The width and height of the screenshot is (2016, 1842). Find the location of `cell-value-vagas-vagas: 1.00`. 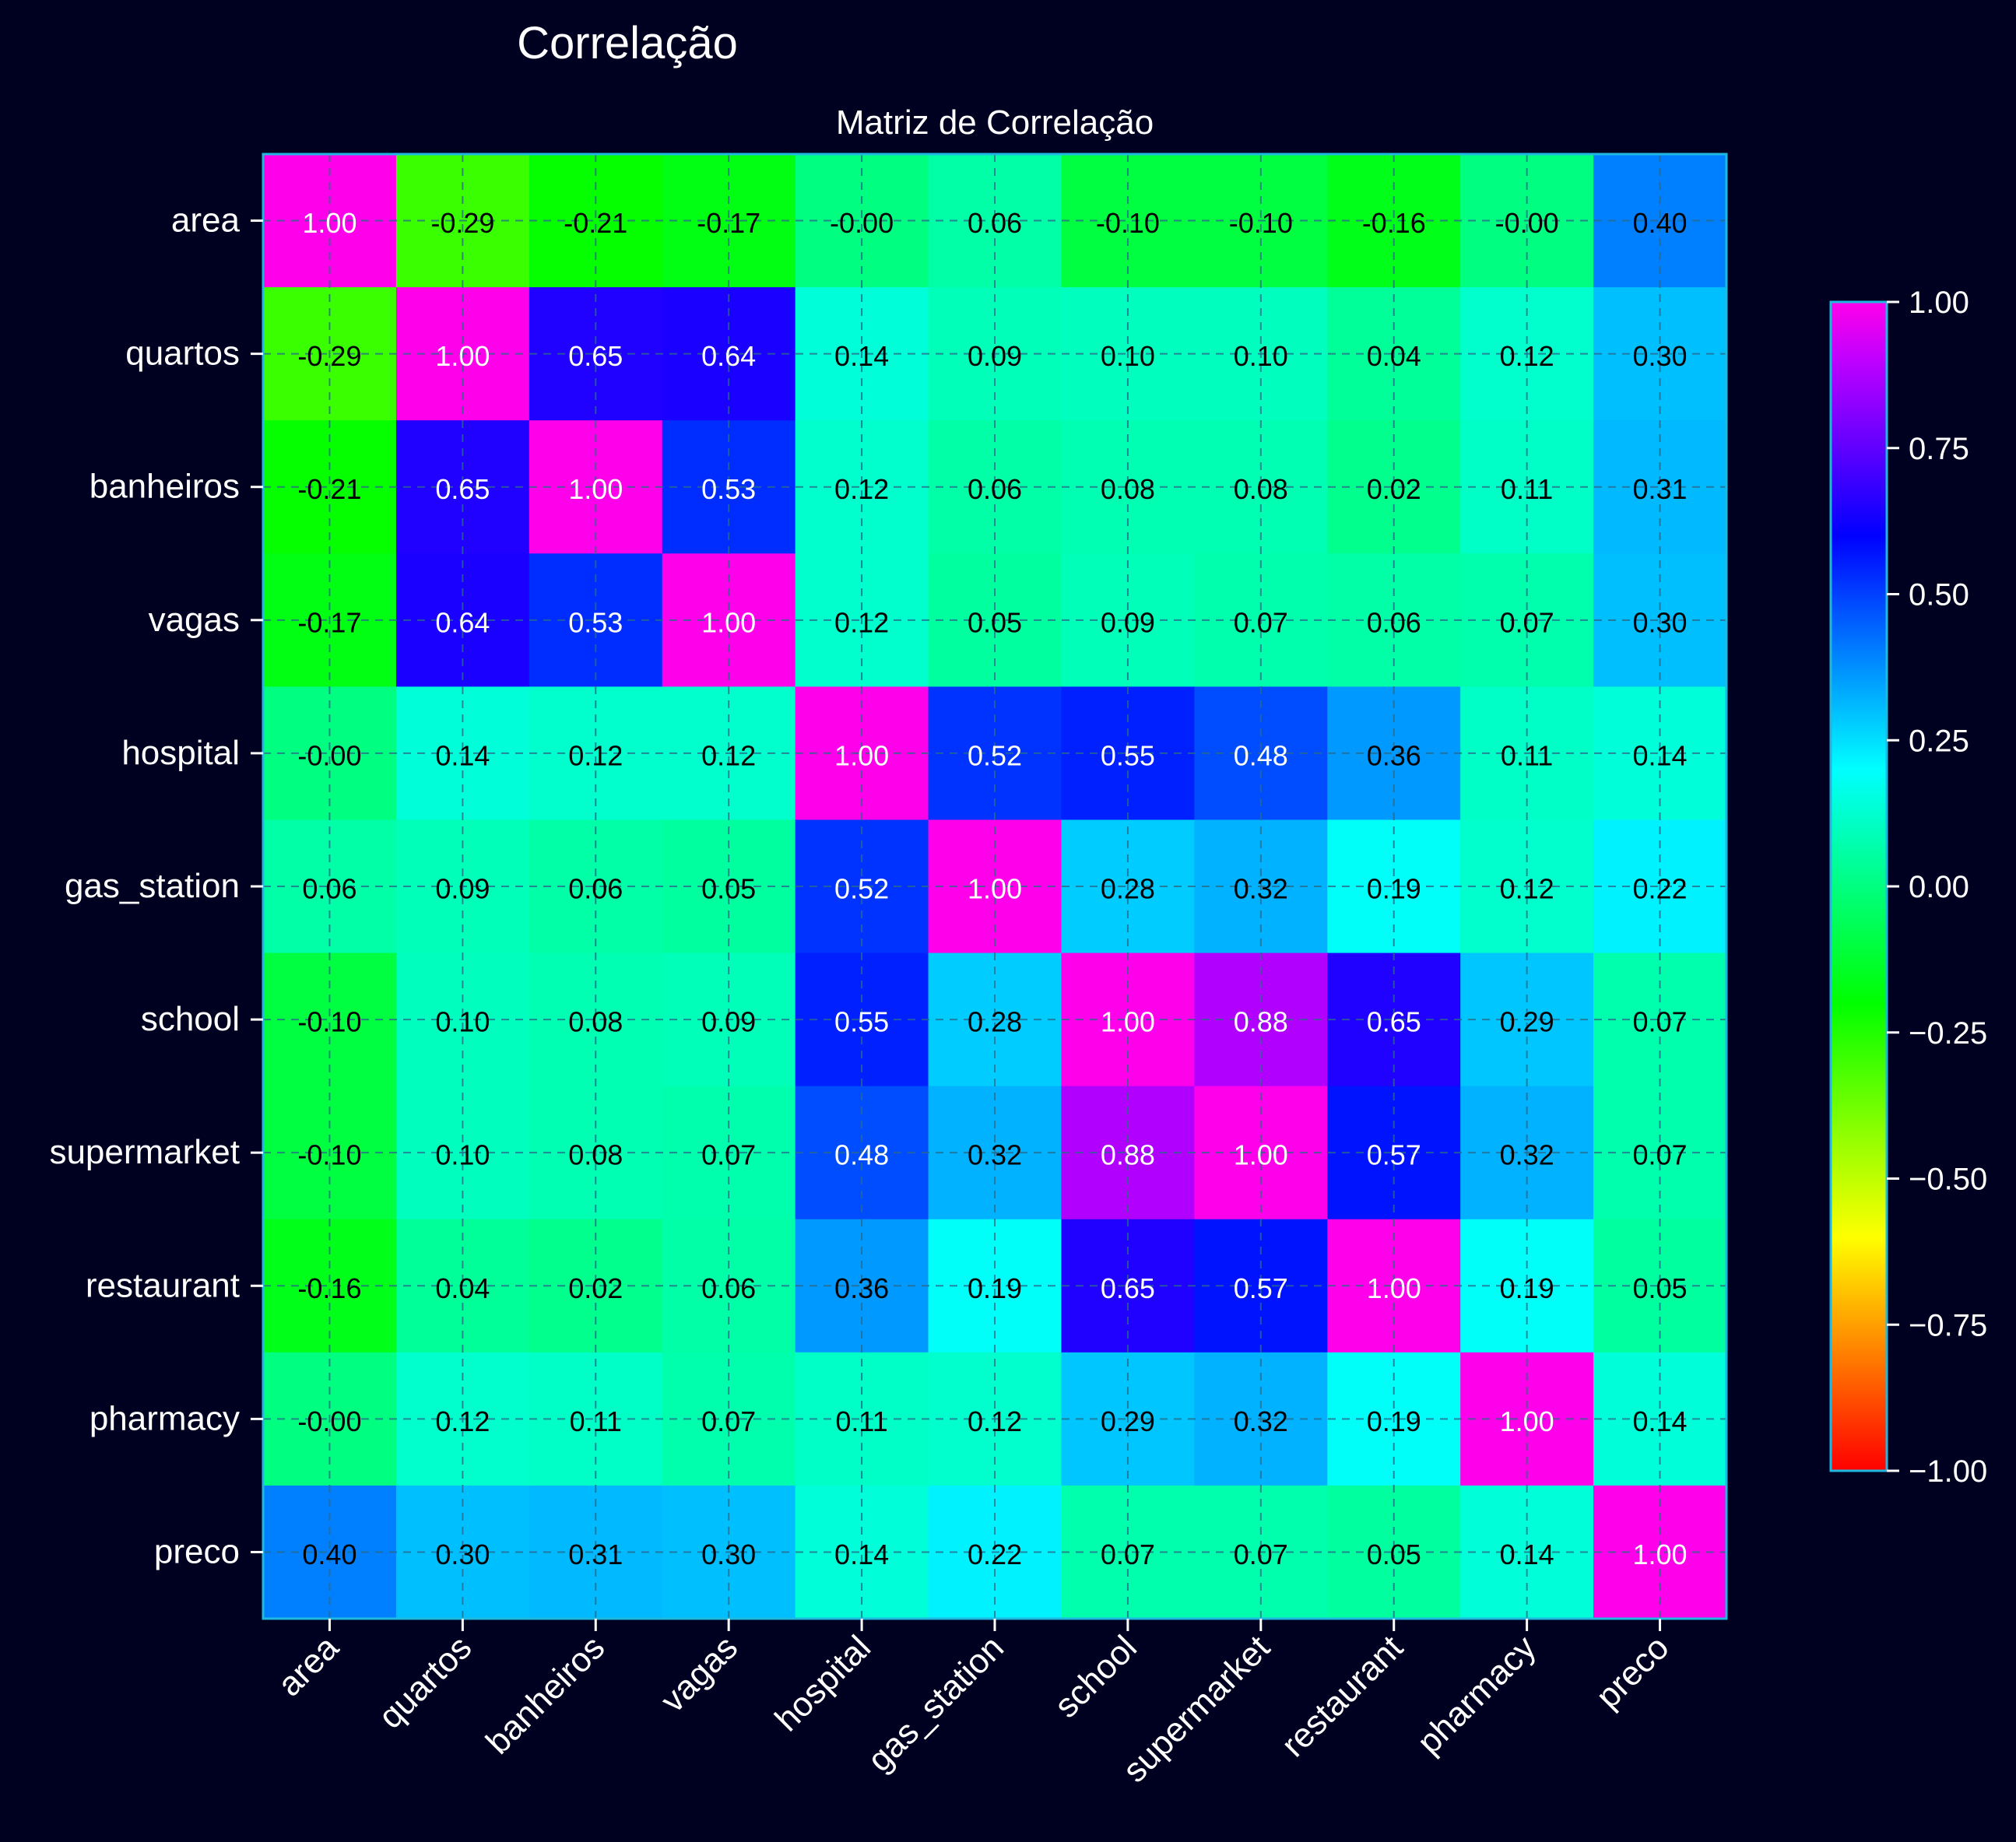

cell-value-vagas-vagas: 1.00 is located at coordinates (729, 622).